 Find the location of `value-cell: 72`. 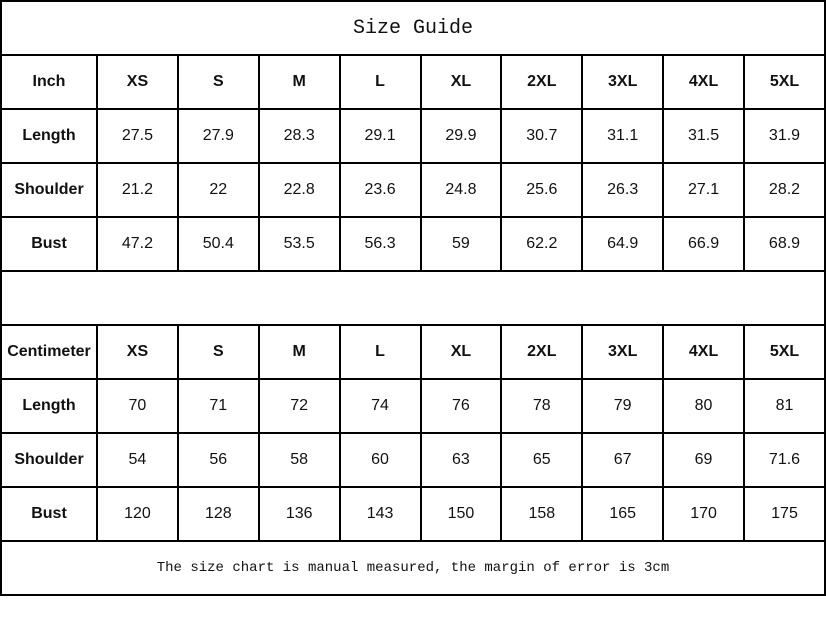

value-cell: 72 is located at coordinates (299, 406).